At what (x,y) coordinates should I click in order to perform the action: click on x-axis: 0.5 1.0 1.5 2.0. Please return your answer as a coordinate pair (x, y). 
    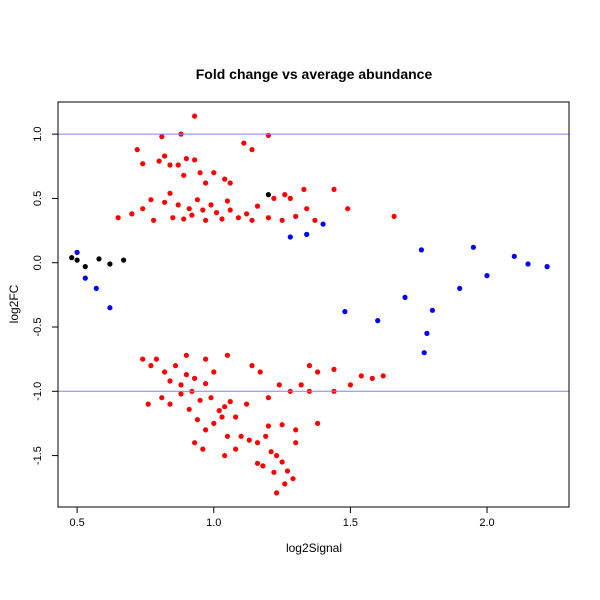
    Looking at the image, I should click on (282, 518).